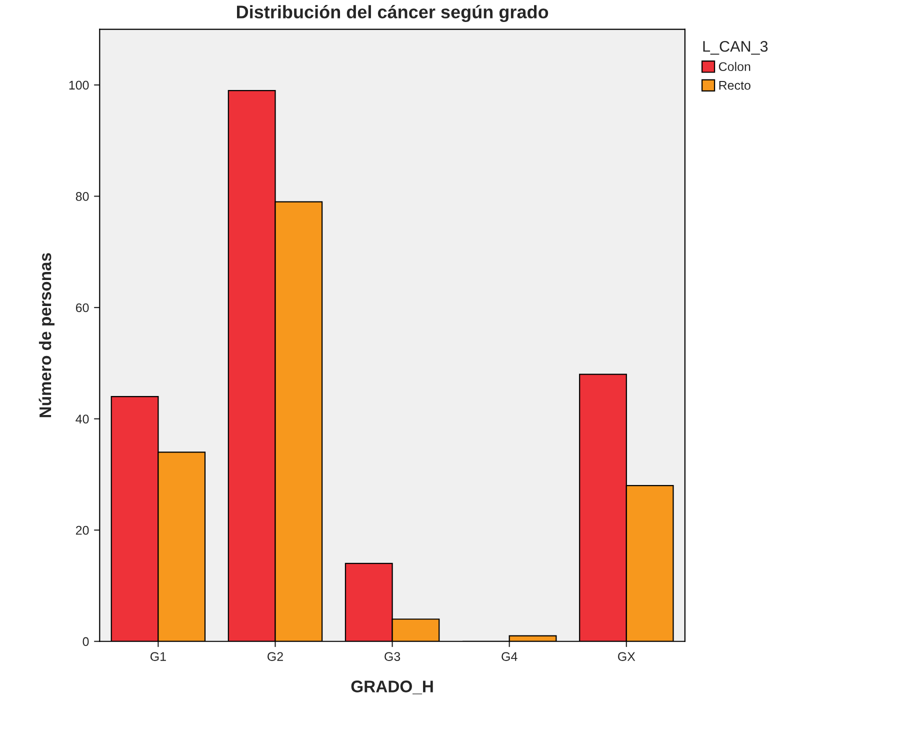 The width and height of the screenshot is (906, 733). I want to click on legend-label: Recto, so click(734, 85).